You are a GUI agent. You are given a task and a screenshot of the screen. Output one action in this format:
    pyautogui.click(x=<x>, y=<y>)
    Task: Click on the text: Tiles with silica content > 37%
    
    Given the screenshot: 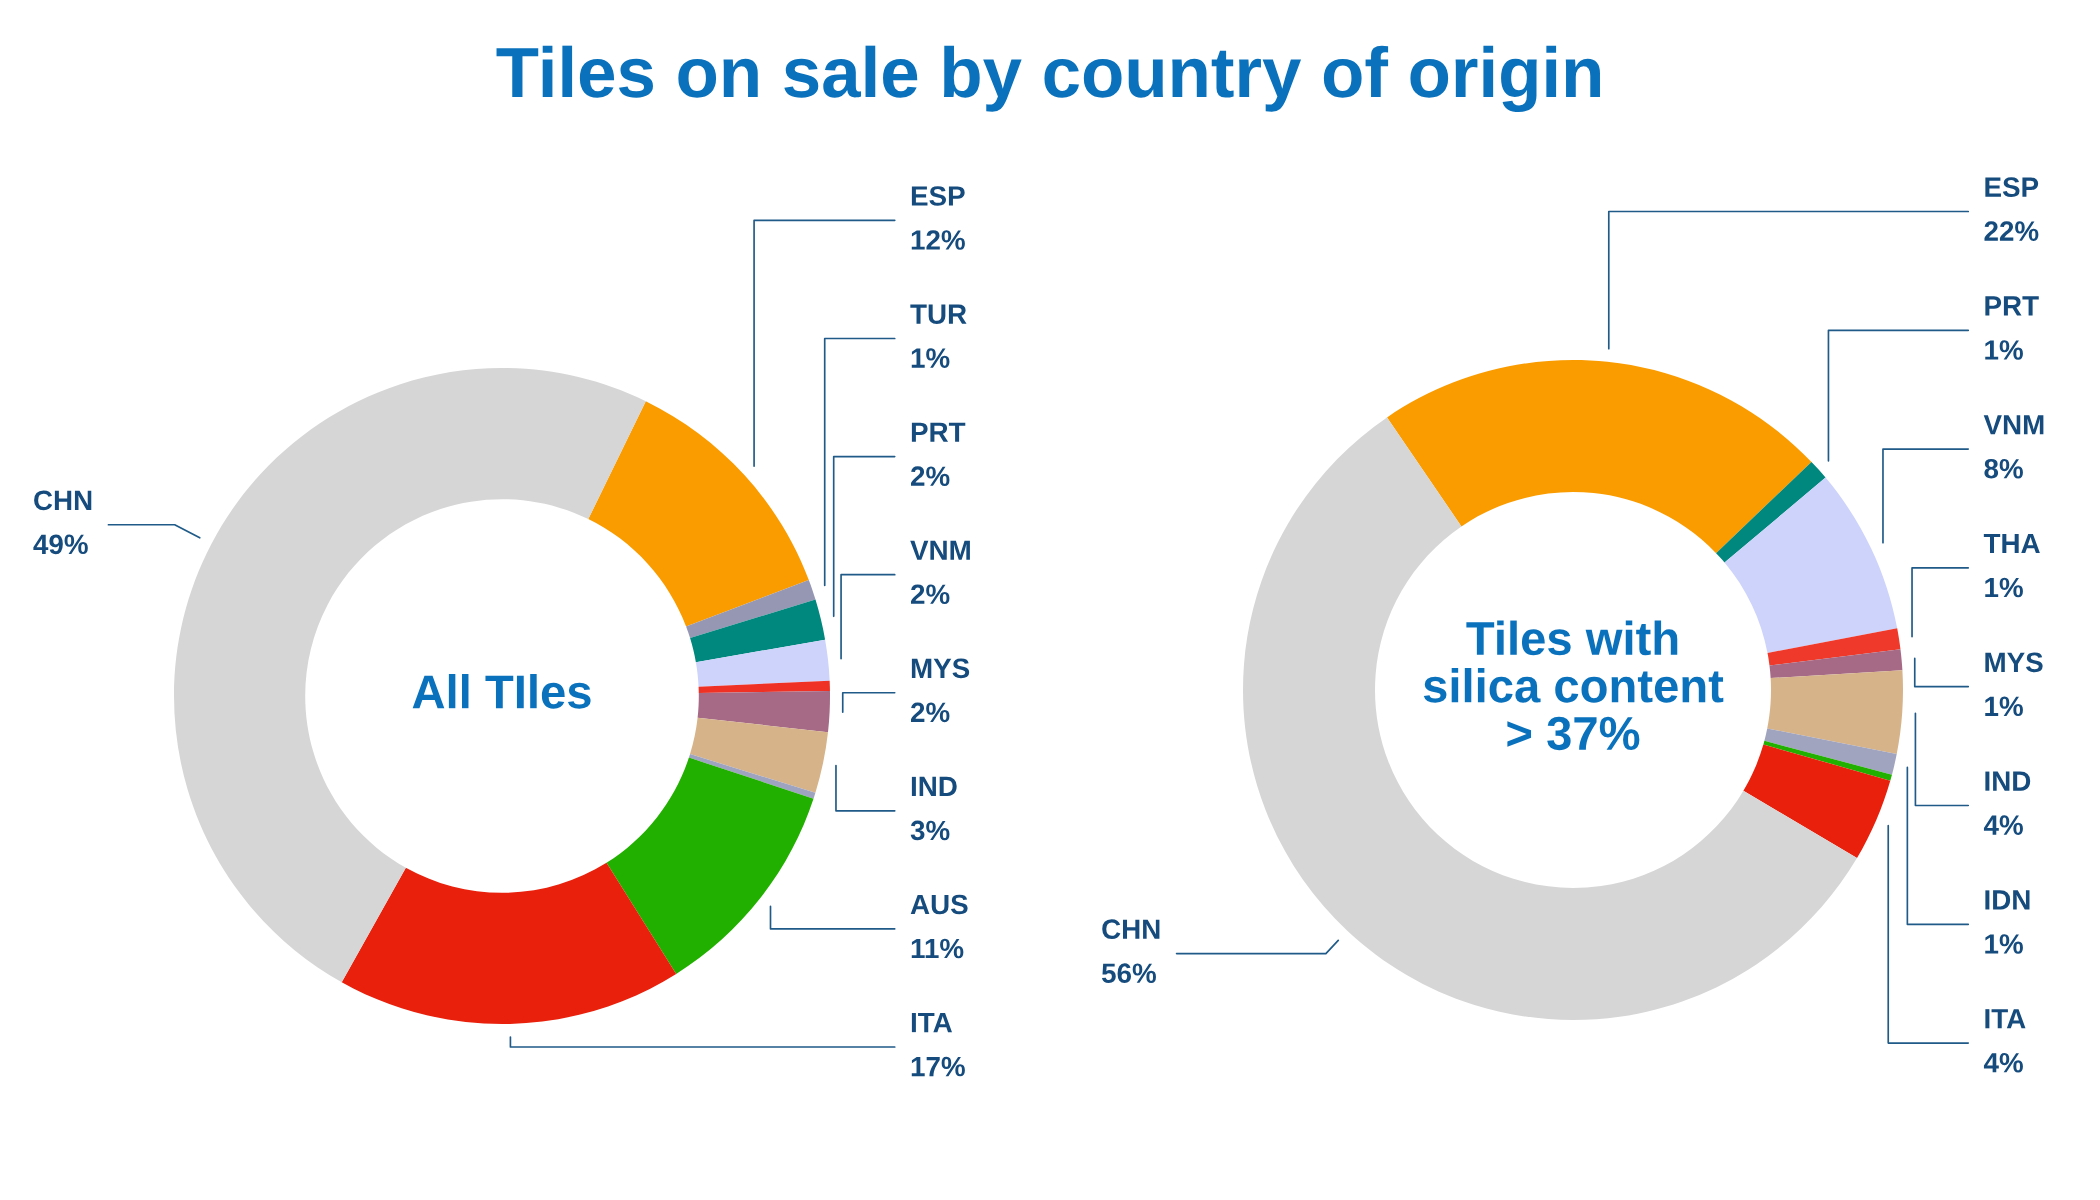 What is the action you would take?
    pyautogui.click(x=1573, y=685)
    